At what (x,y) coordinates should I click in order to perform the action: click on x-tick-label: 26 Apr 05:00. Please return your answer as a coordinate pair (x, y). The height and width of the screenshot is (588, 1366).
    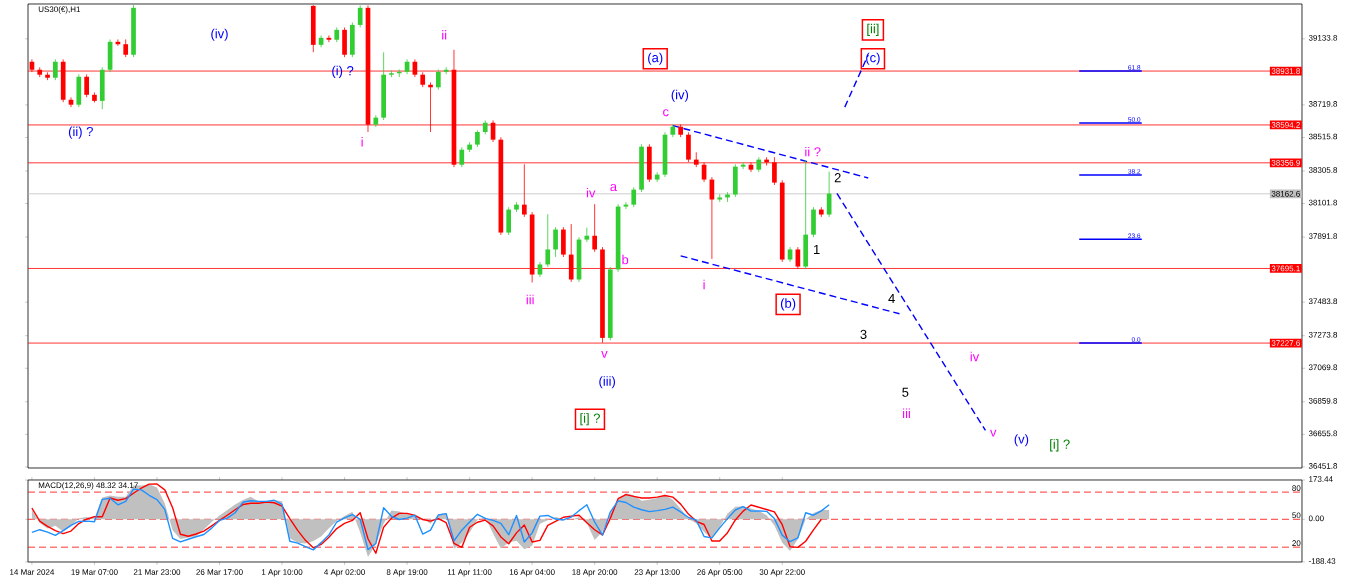
    Looking at the image, I should click on (720, 573).